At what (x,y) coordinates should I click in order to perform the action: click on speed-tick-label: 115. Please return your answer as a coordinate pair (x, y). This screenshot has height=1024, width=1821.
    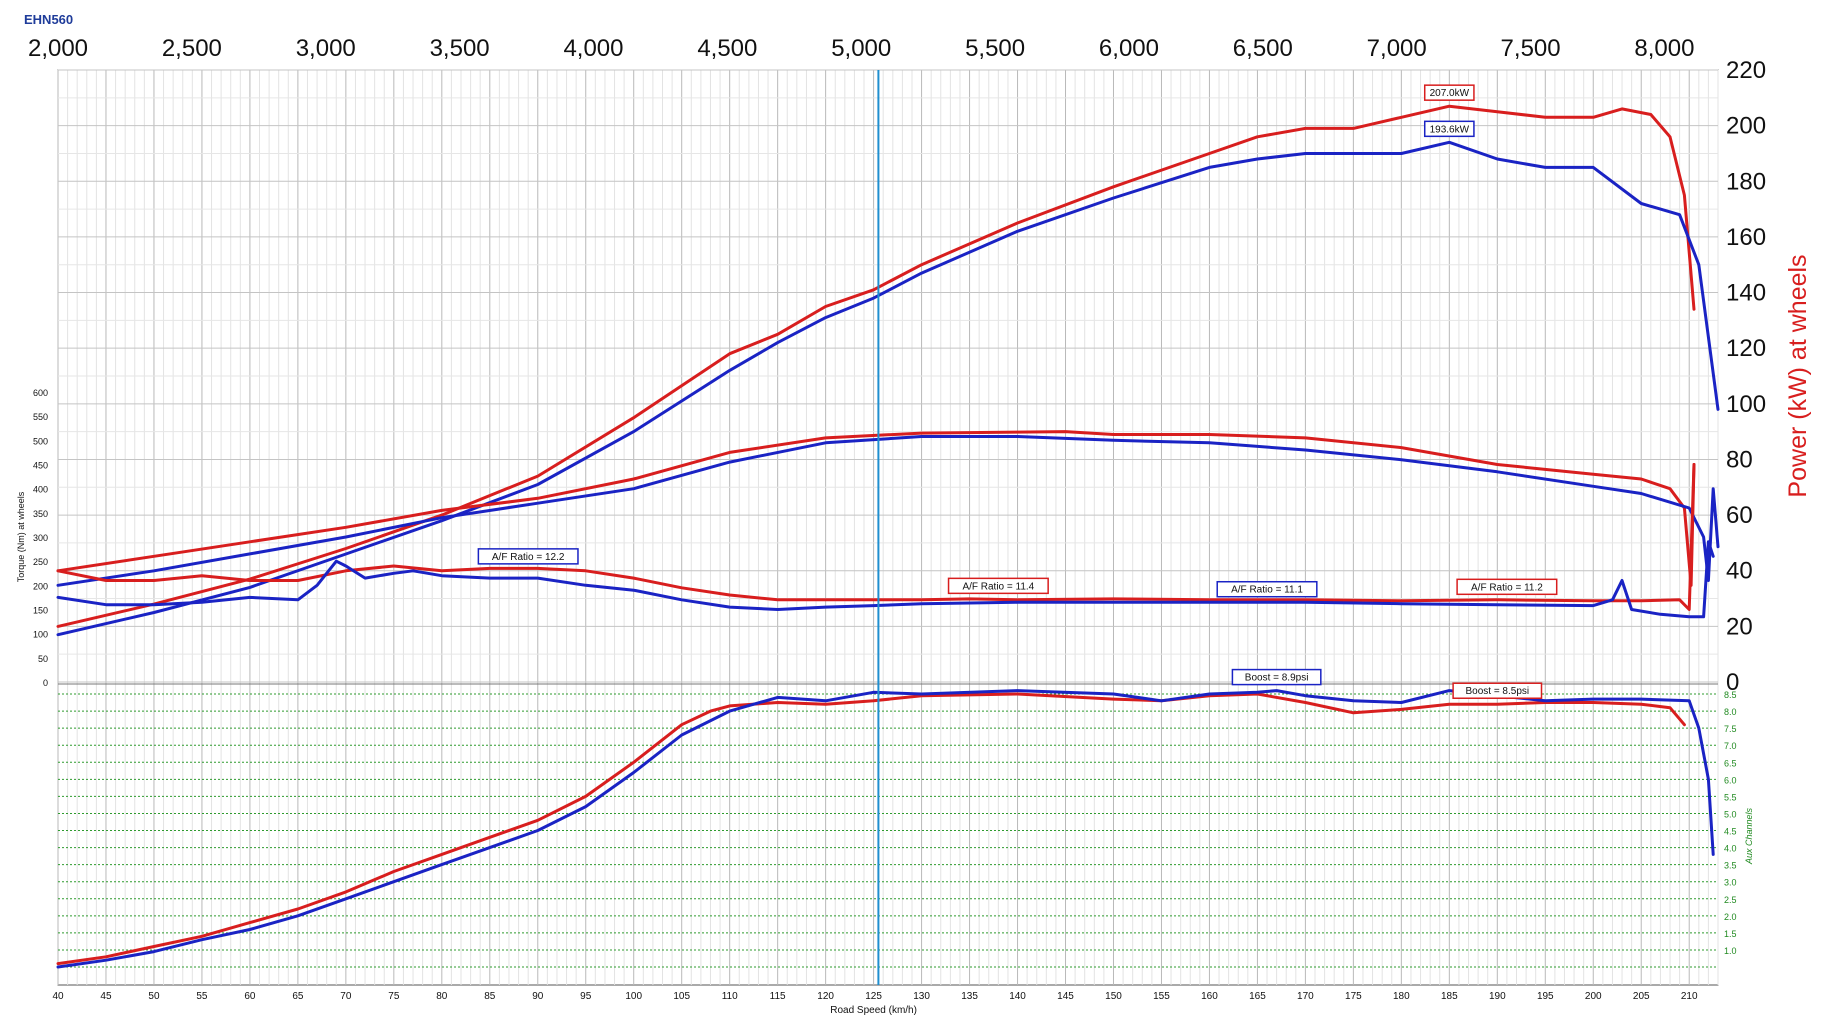
    Looking at the image, I should click on (778, 996).